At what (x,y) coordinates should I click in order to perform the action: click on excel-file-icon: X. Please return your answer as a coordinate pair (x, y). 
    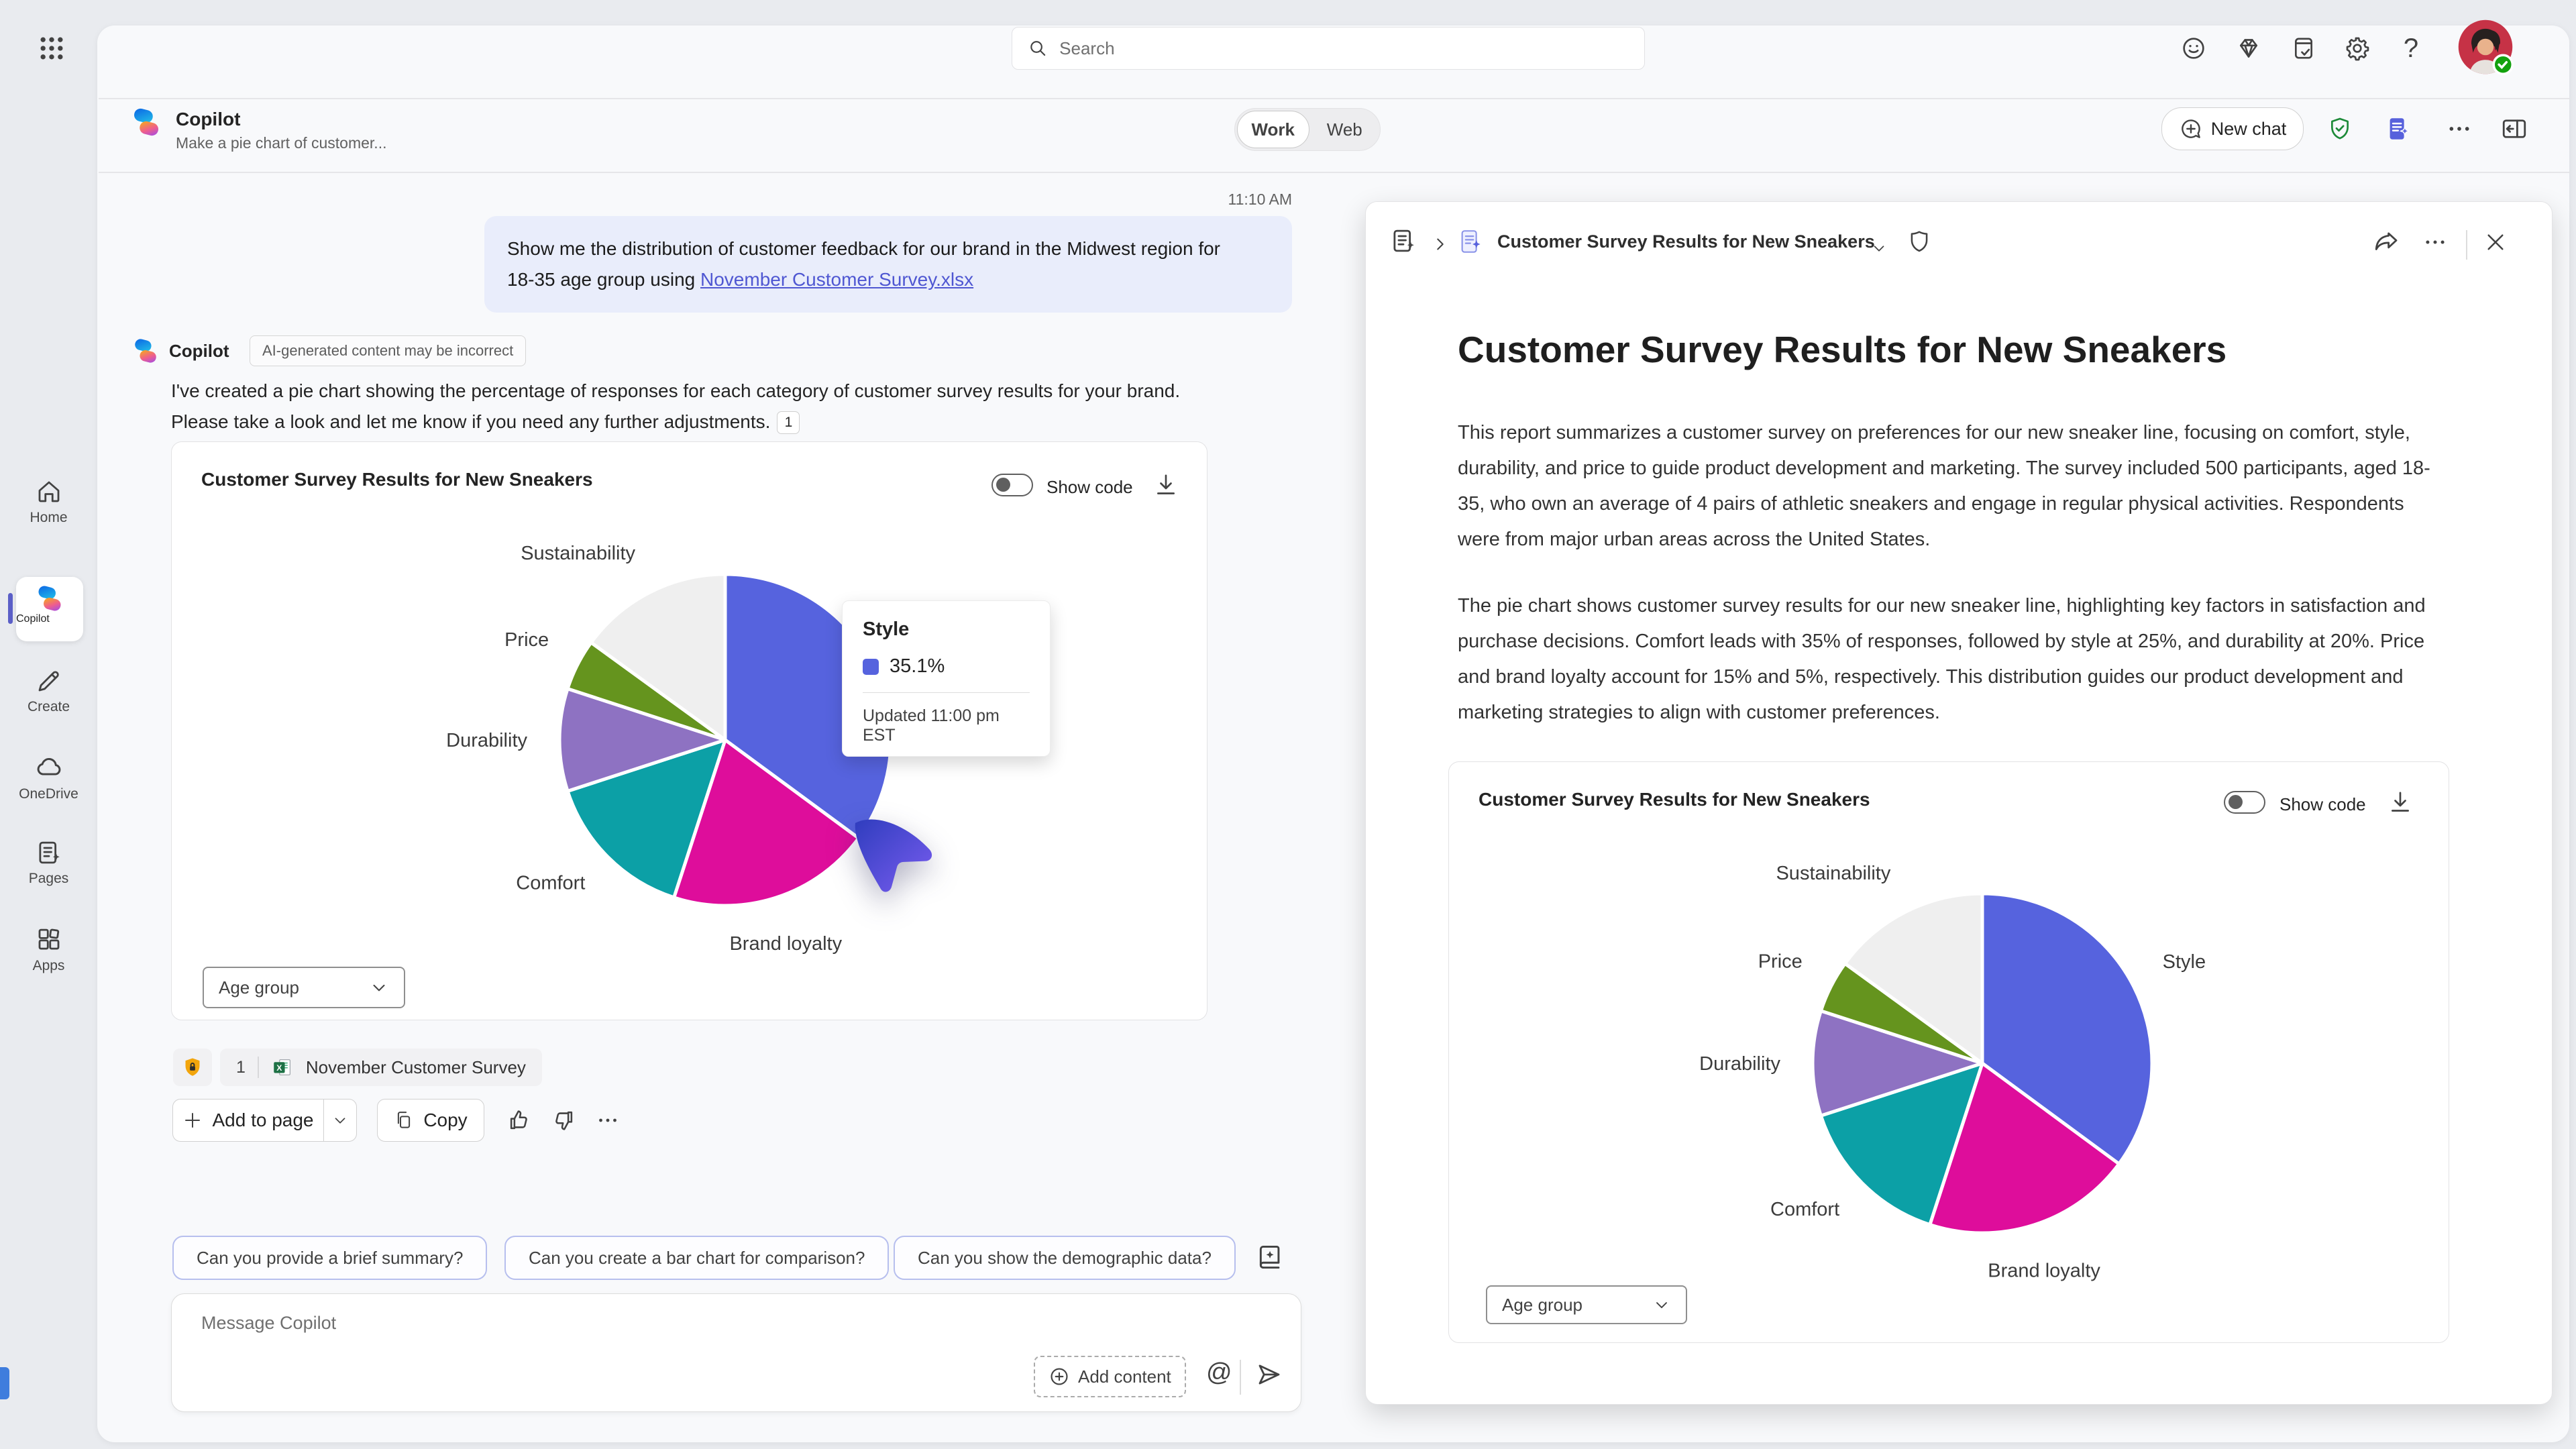
    Looking at the image, I should click on (282, 1067).